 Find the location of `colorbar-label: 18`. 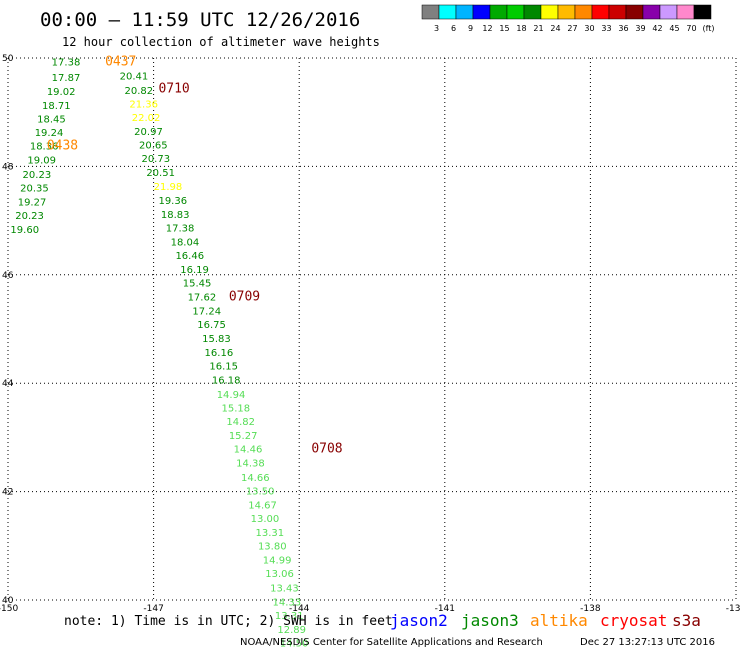

colorbar-label: 18 is located at coordinates (521, 28).